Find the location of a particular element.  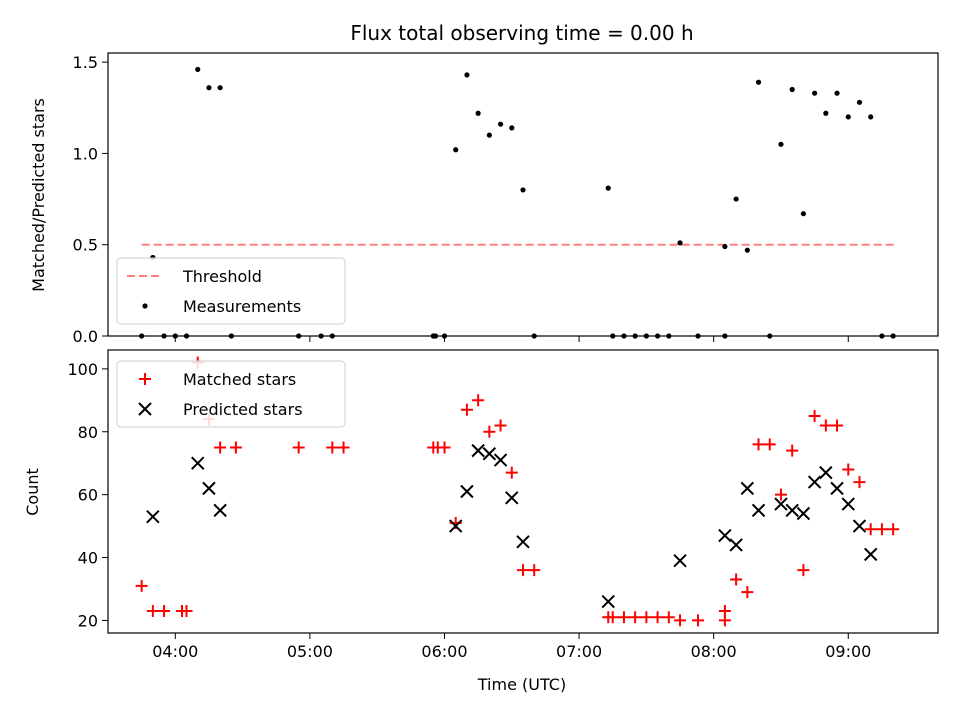

top-legend-box is located at coordinates (231, 291).